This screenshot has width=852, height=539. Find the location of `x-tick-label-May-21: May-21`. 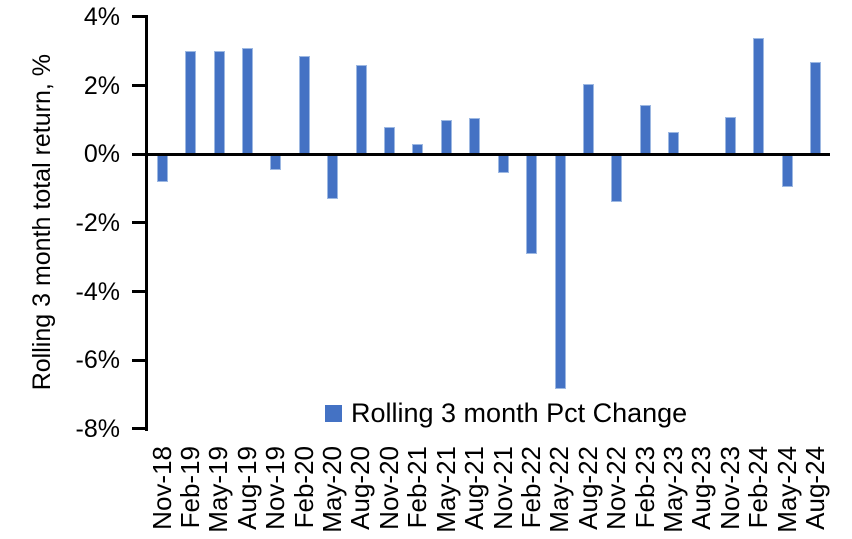

x-tick-label-May-21: May-21 is located at coordinates (445, 489).